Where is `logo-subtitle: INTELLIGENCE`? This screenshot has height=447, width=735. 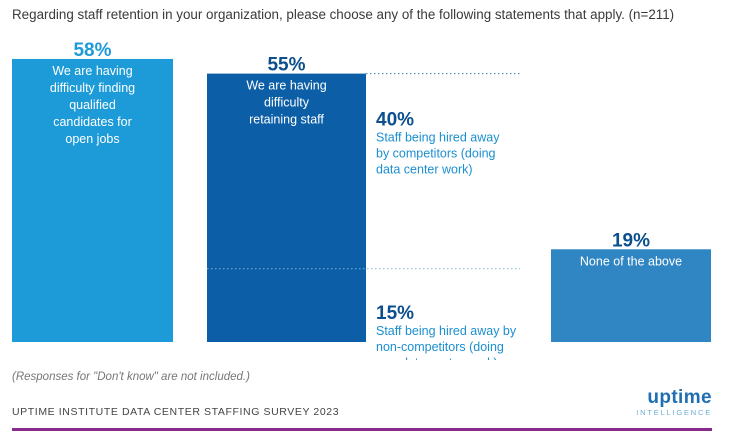 logo-subtitle: INTELLIGENCE is located at coordinates (674, 412).